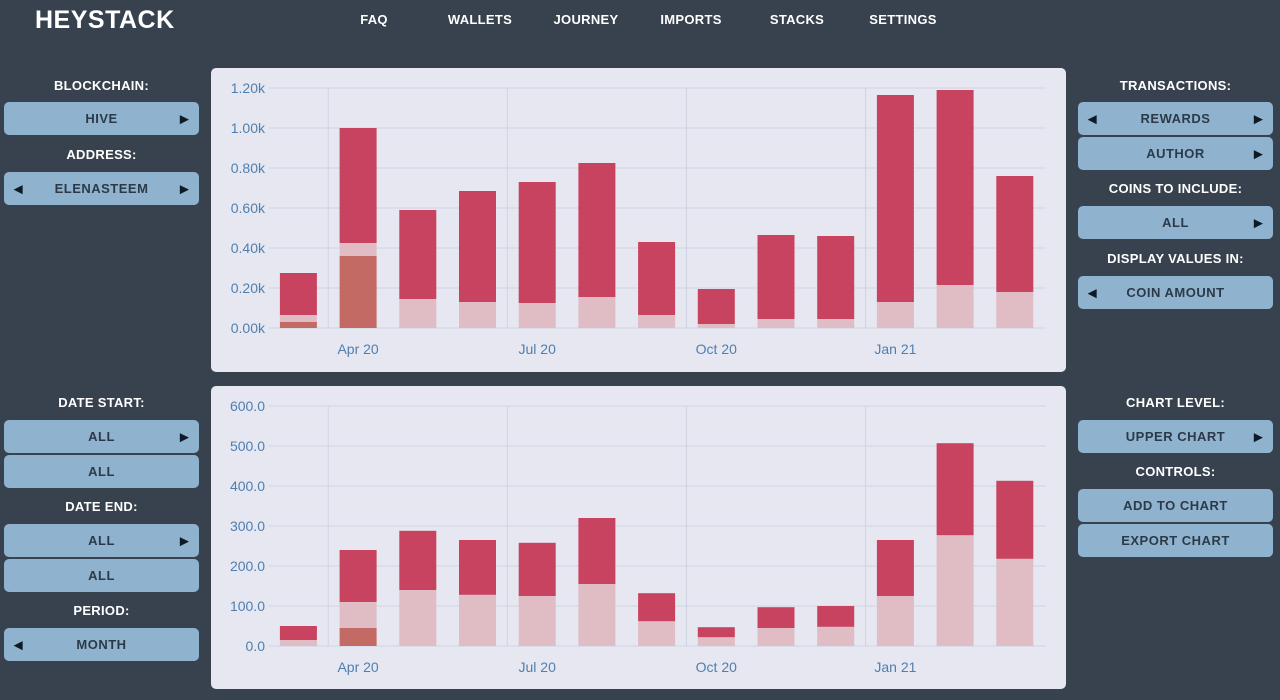 This screenshot has height=700, width=1280. I want to click on address-value: ELENASTEEM, so click(101, 188).